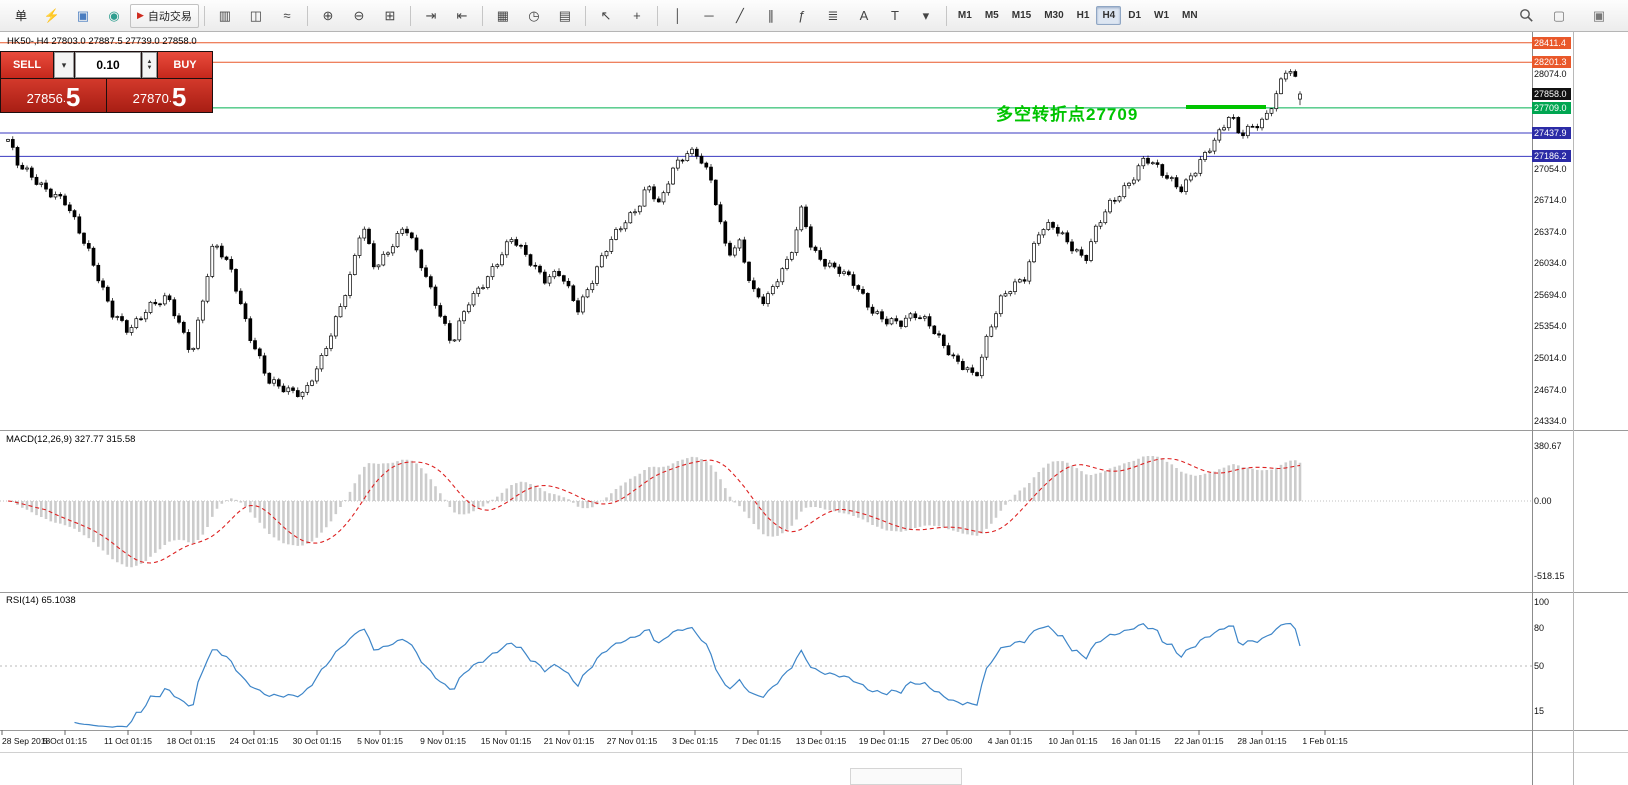  What do you see at coordinates (565, 15) in the screenshot?
I see `templates-icon: ▤` at bounding box center [565, 15].